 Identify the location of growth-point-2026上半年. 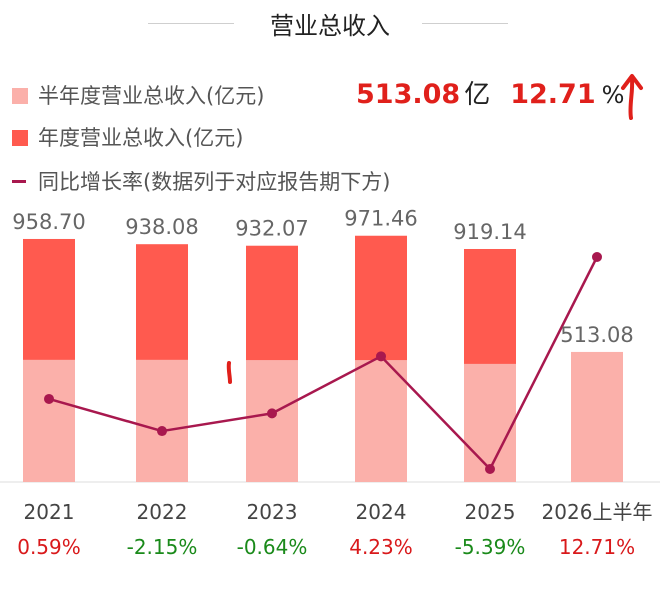
(597, 257).